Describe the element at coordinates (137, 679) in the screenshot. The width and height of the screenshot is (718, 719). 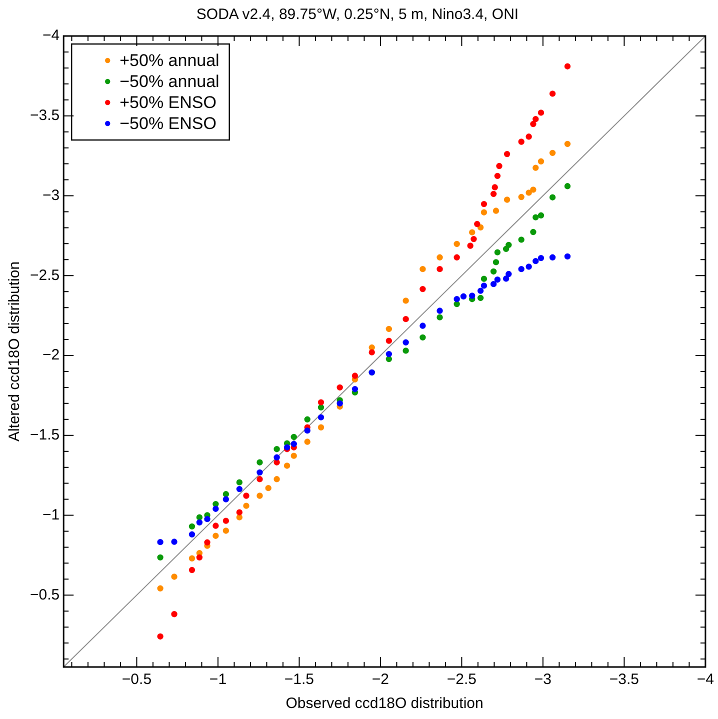
I see `x-tick-label: −0.5` at that location.